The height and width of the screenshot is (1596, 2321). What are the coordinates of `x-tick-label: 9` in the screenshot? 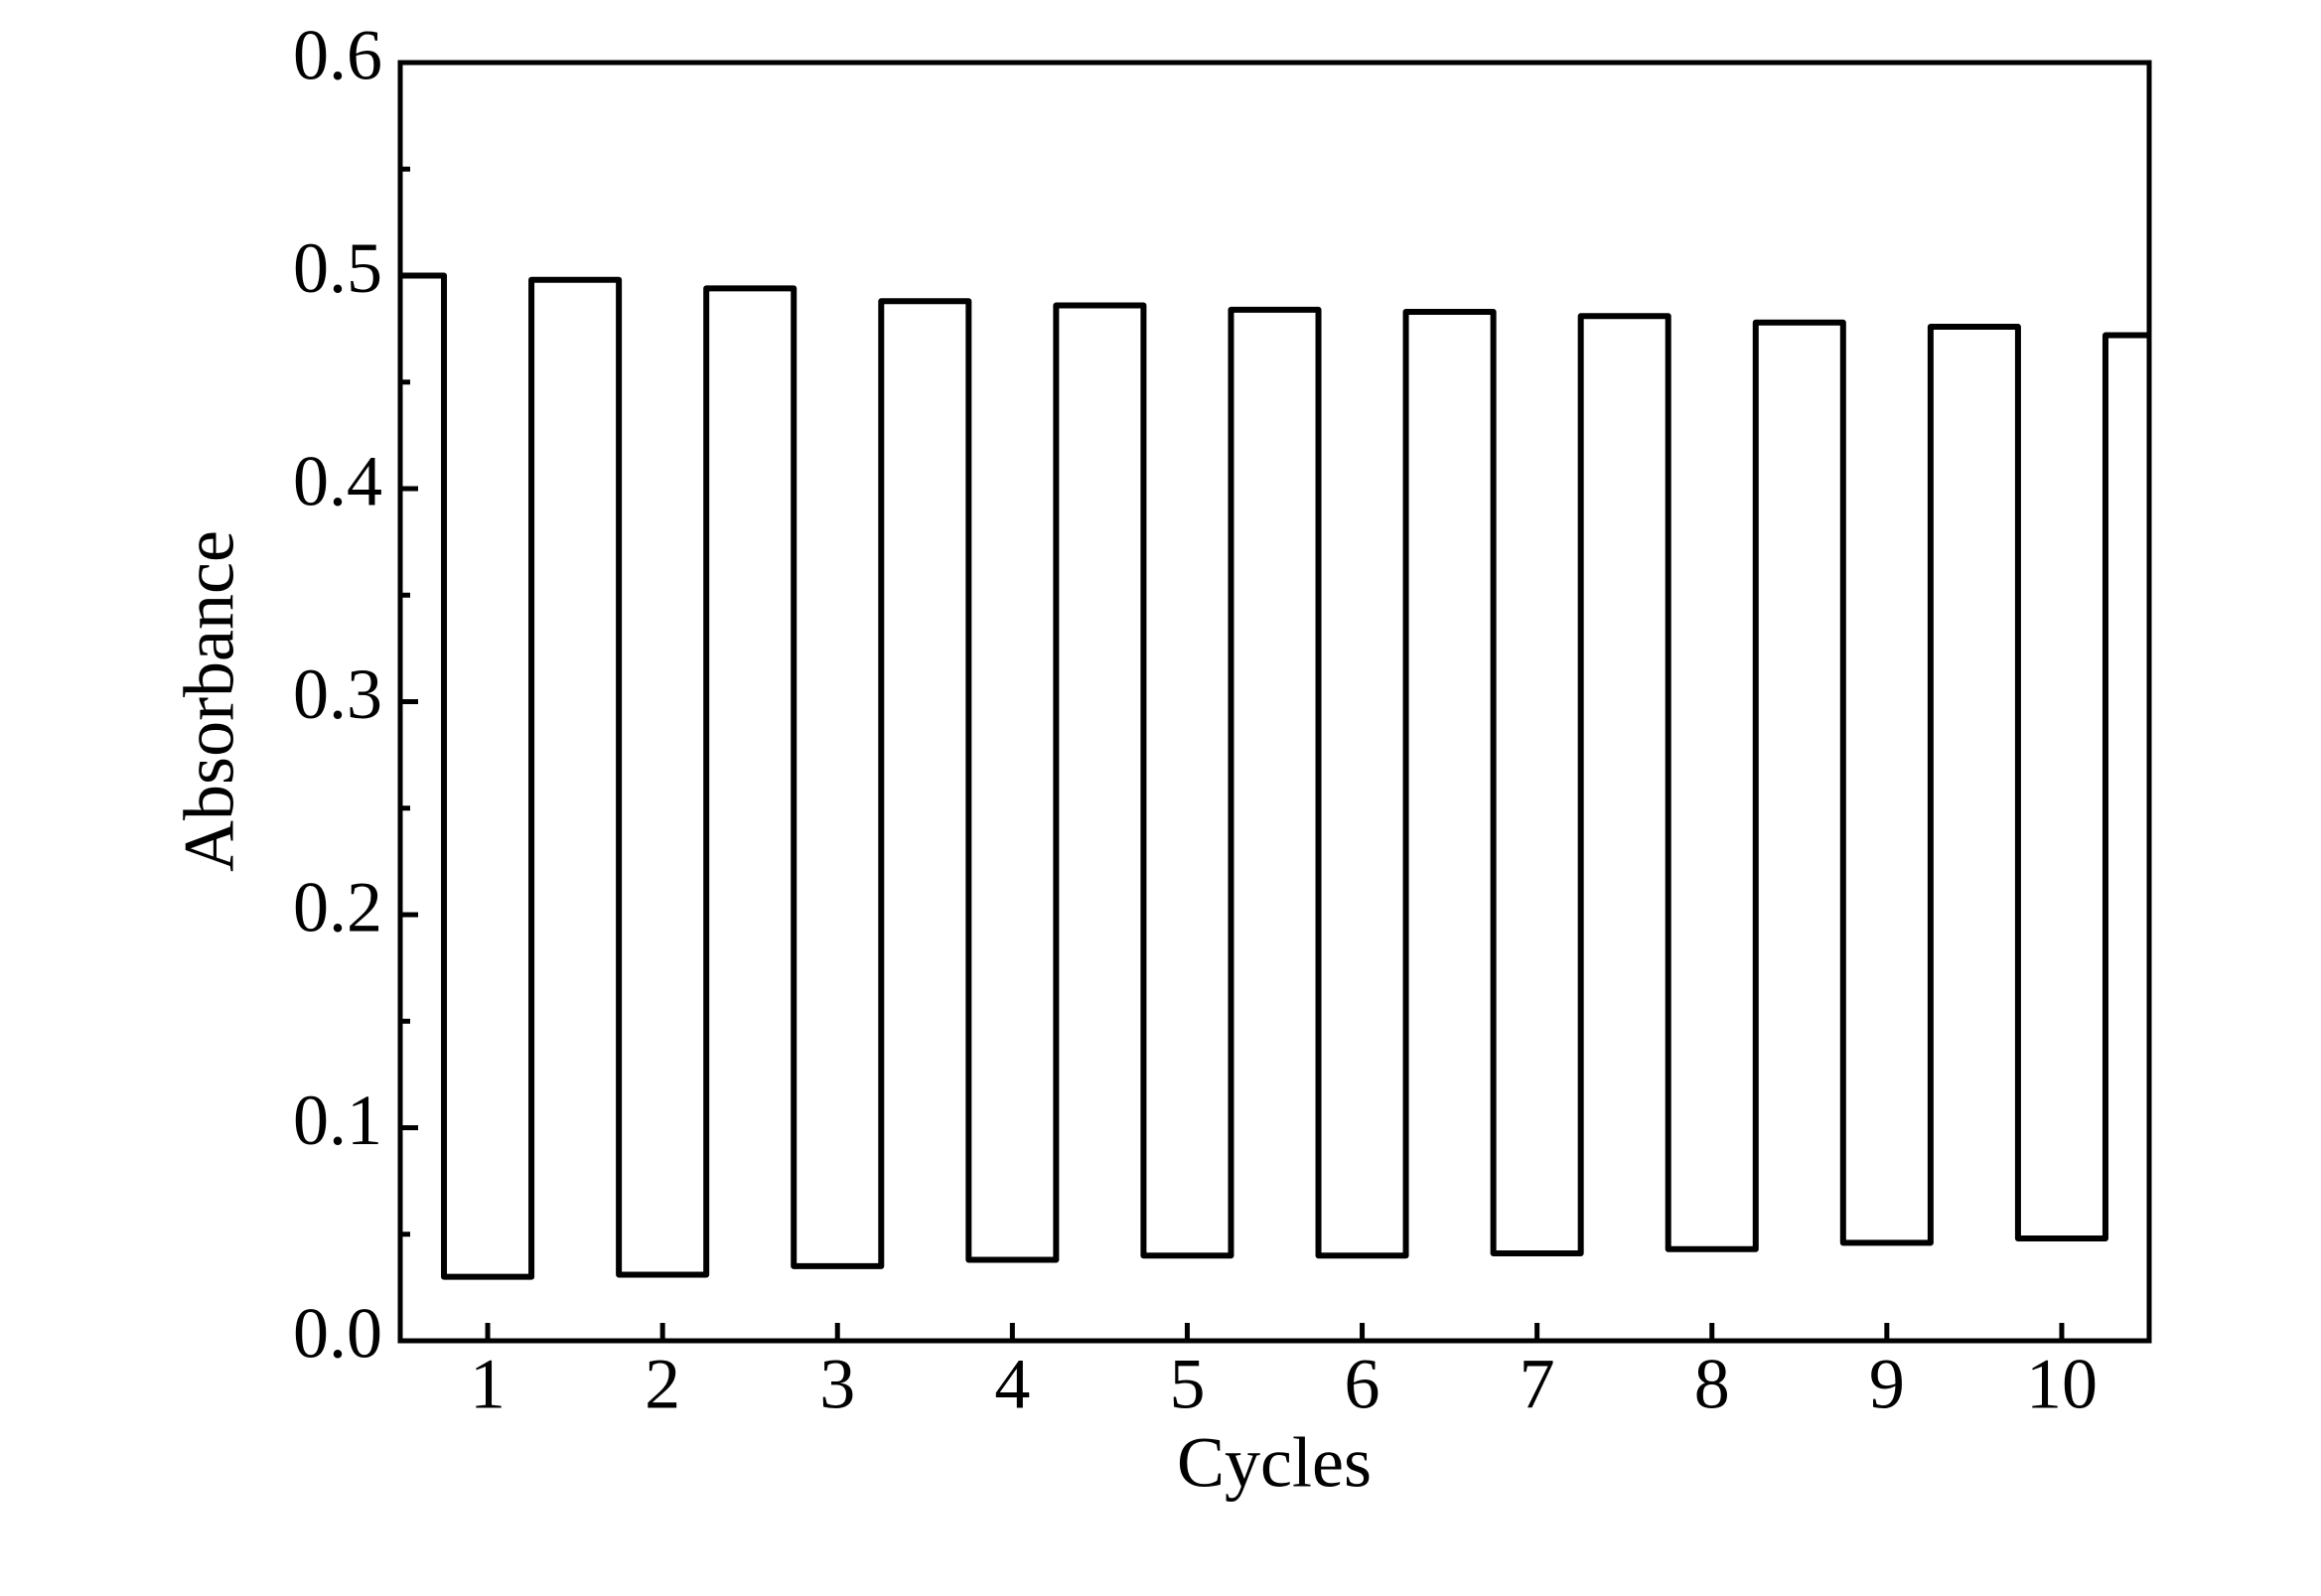 It's located at (1887, 1385).